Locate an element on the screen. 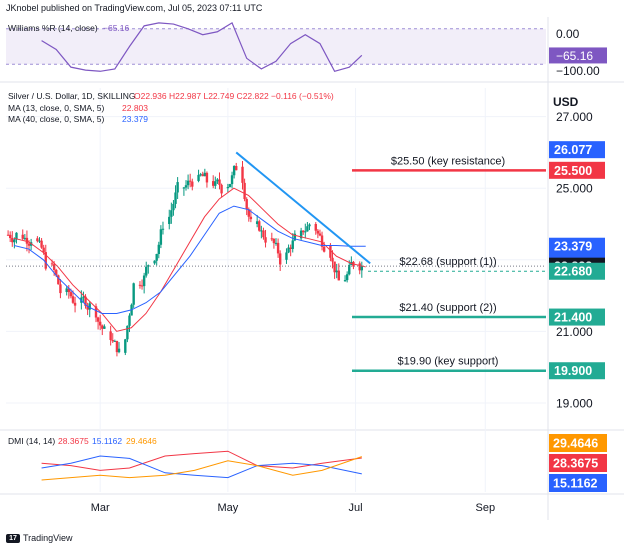  dmi-value: 28.3675 is located at coordinates (73, 441).